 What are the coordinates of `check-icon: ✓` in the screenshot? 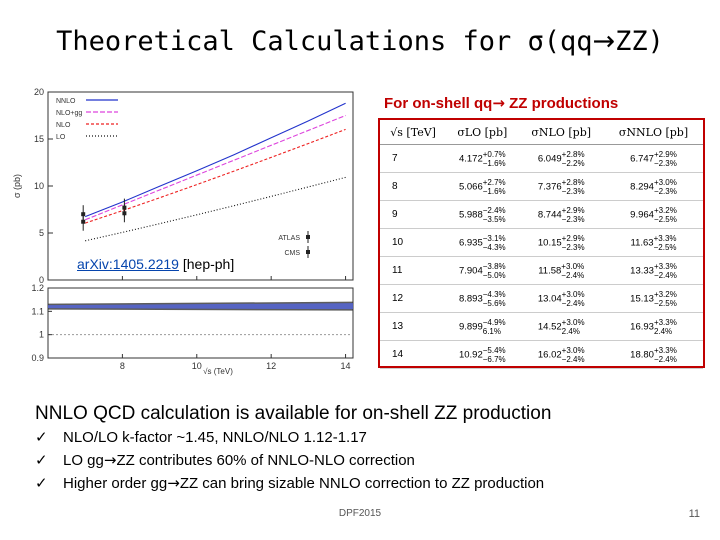 It's located at (41, 483).